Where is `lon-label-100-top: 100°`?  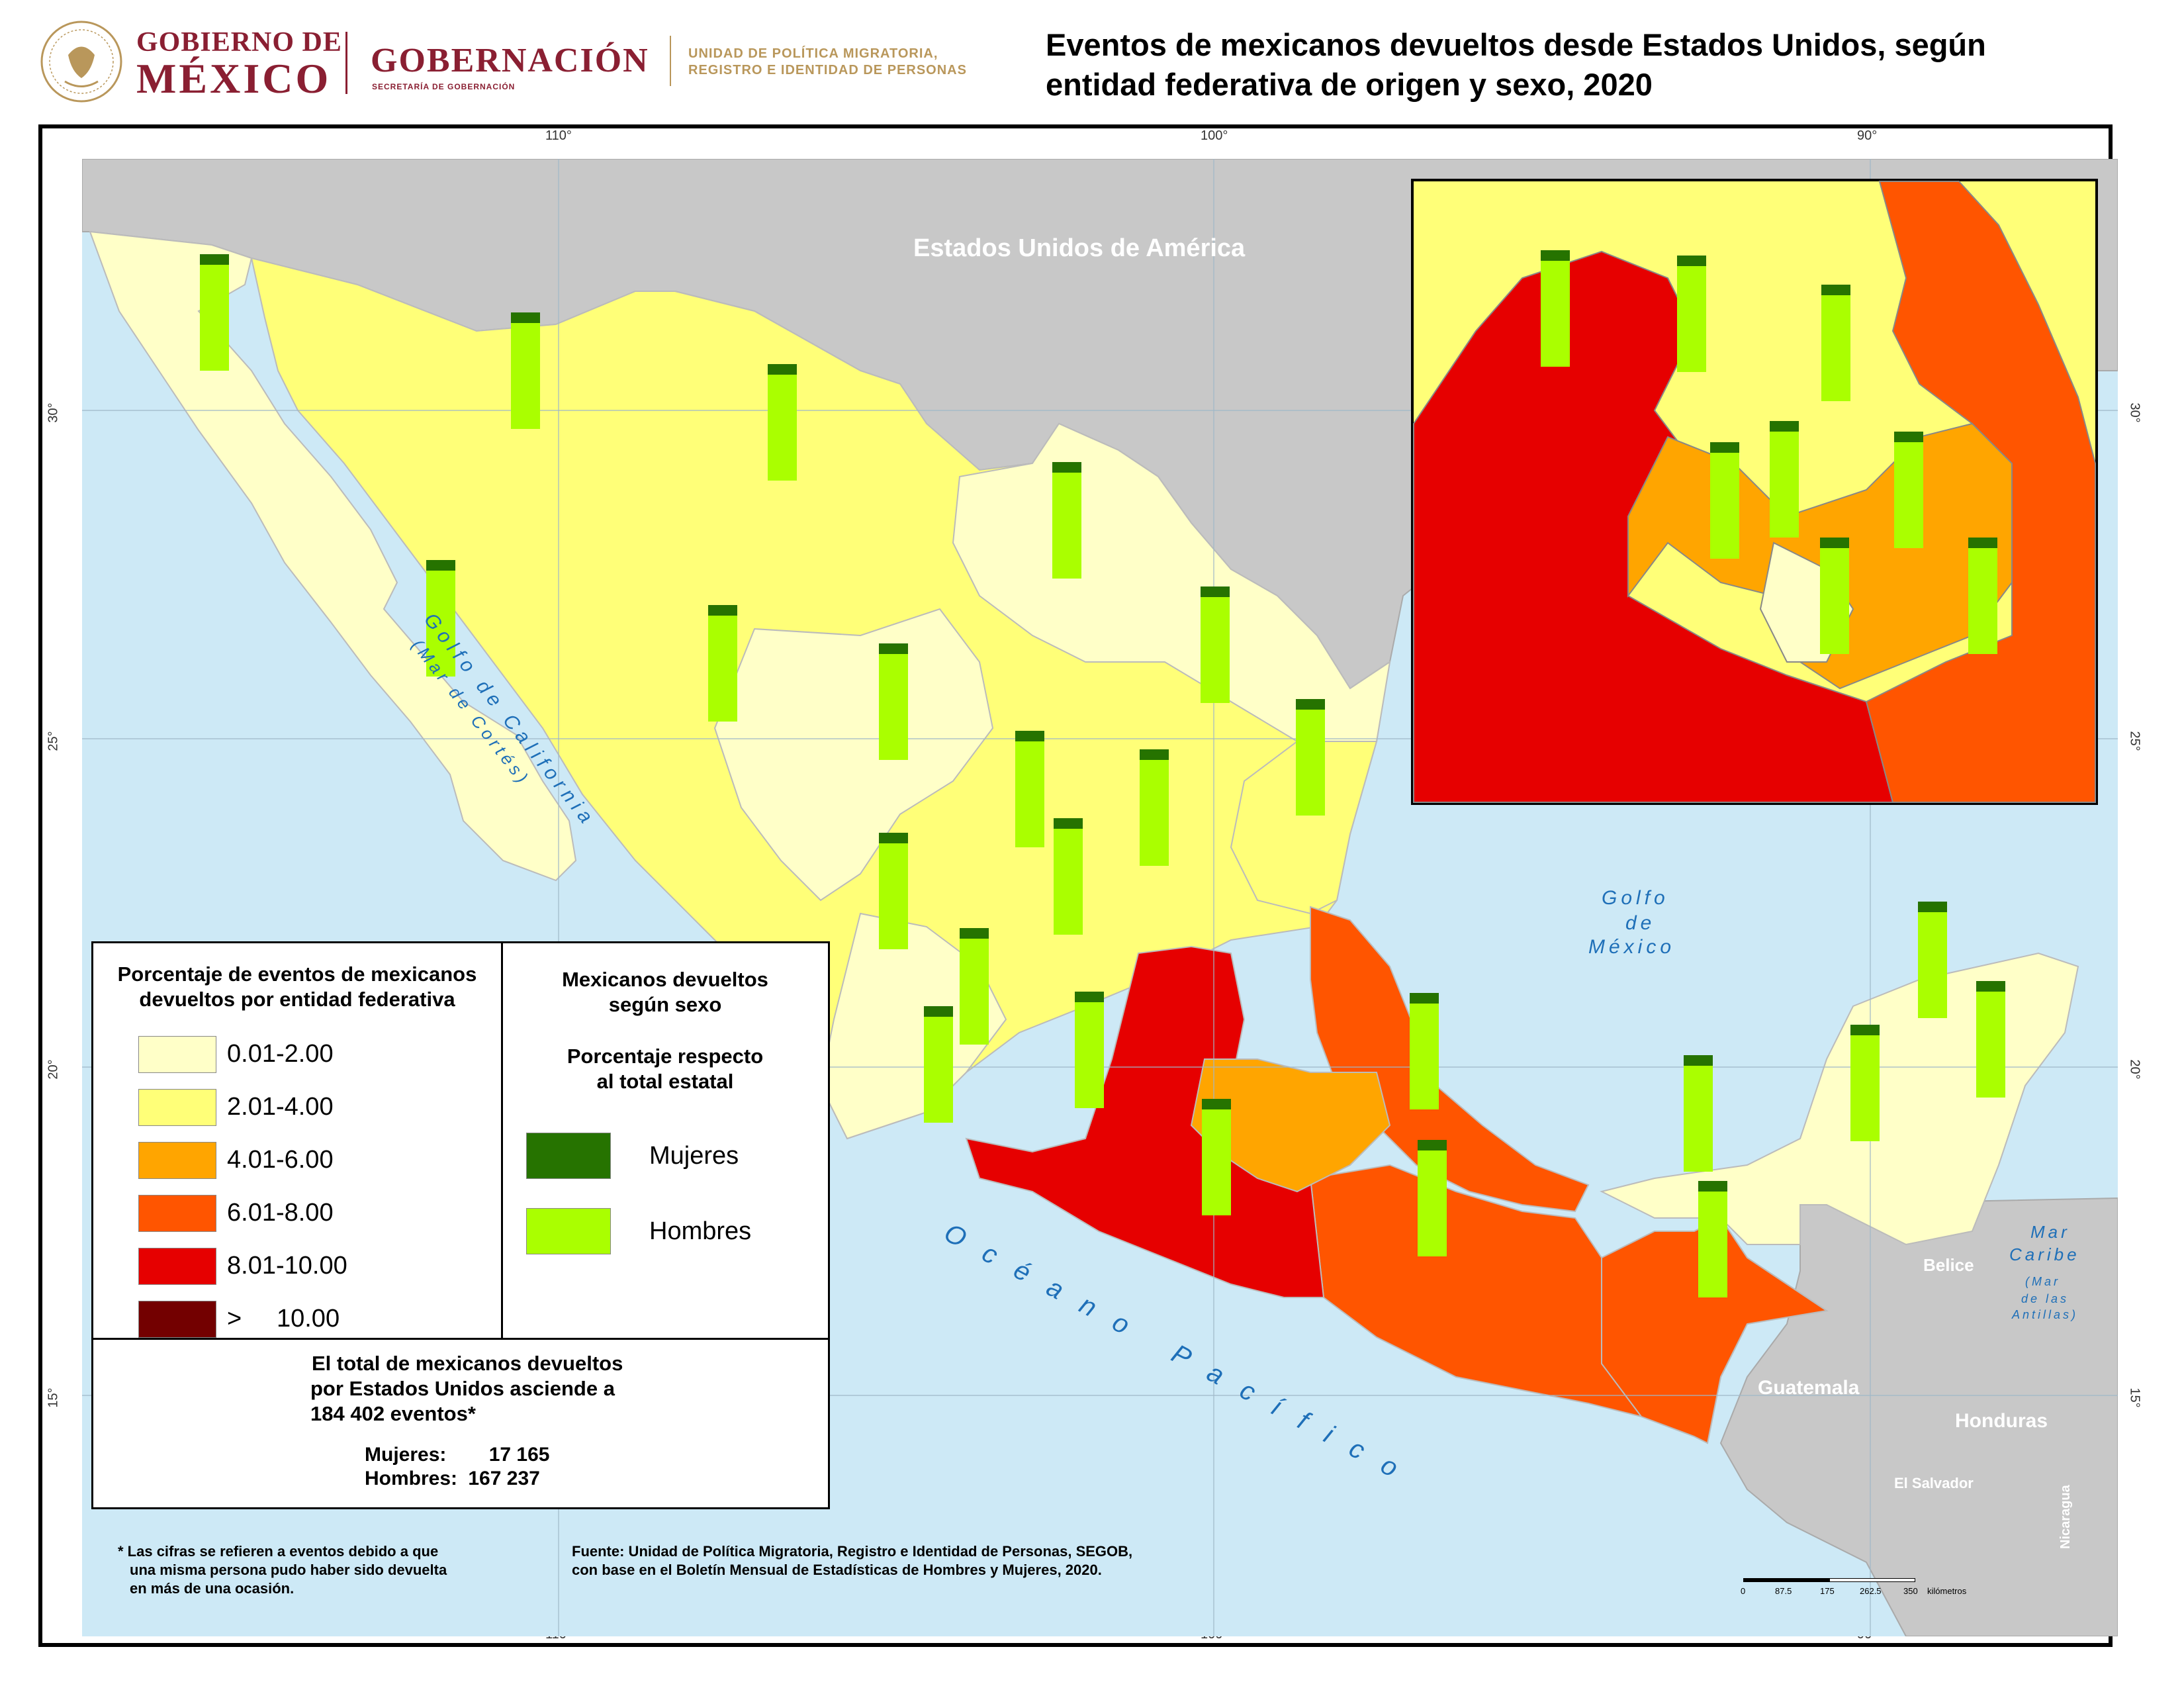
lon-label-100-top: 100° is located at coordinates (1214, 135).